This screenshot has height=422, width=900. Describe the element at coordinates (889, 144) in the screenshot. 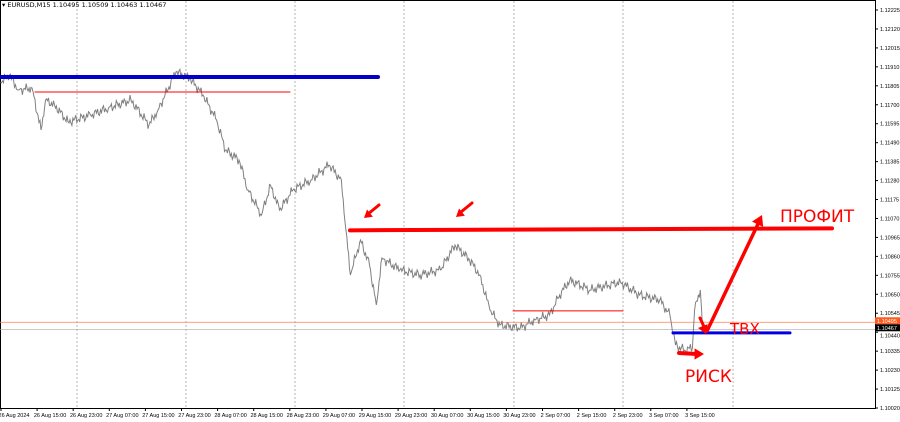

I see `price-tick-label: 1.11490` at that location.